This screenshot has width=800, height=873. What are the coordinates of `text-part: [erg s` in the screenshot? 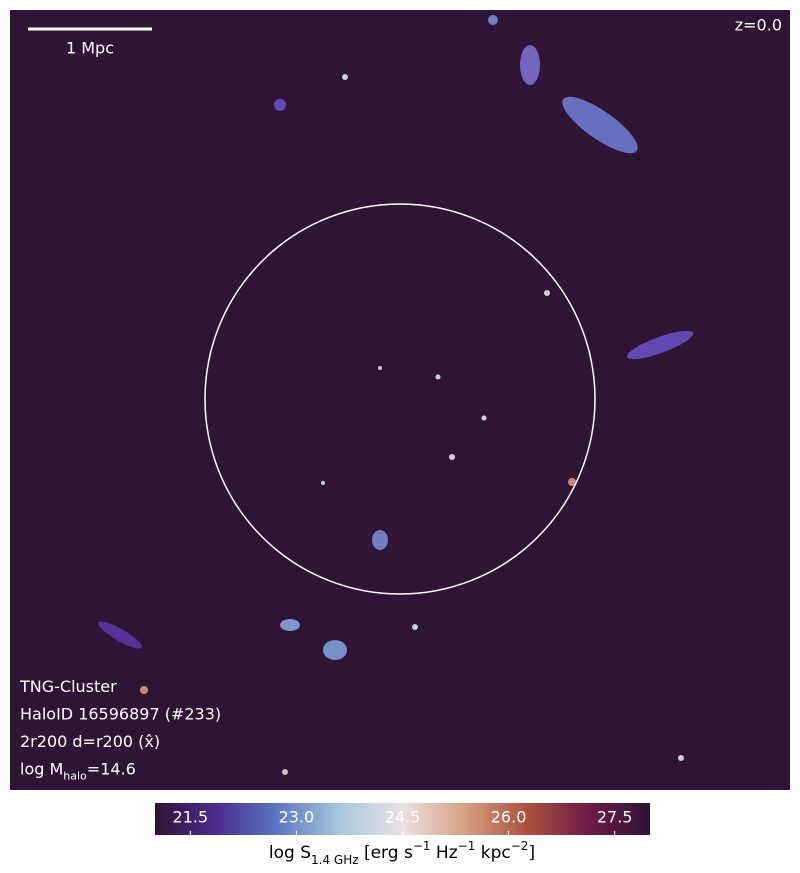 It's located at (386, 853).